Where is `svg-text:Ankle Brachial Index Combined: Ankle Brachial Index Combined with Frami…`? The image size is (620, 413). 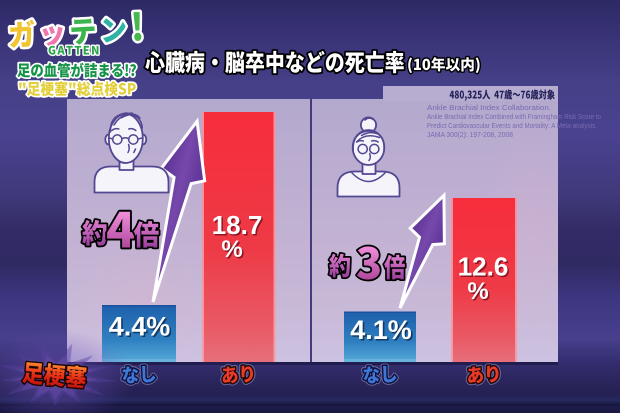 svg-text:Ankle Brachial Index Combined: Ankle Brachial Index Combined with Frami… is located at coordinates (514, 116).